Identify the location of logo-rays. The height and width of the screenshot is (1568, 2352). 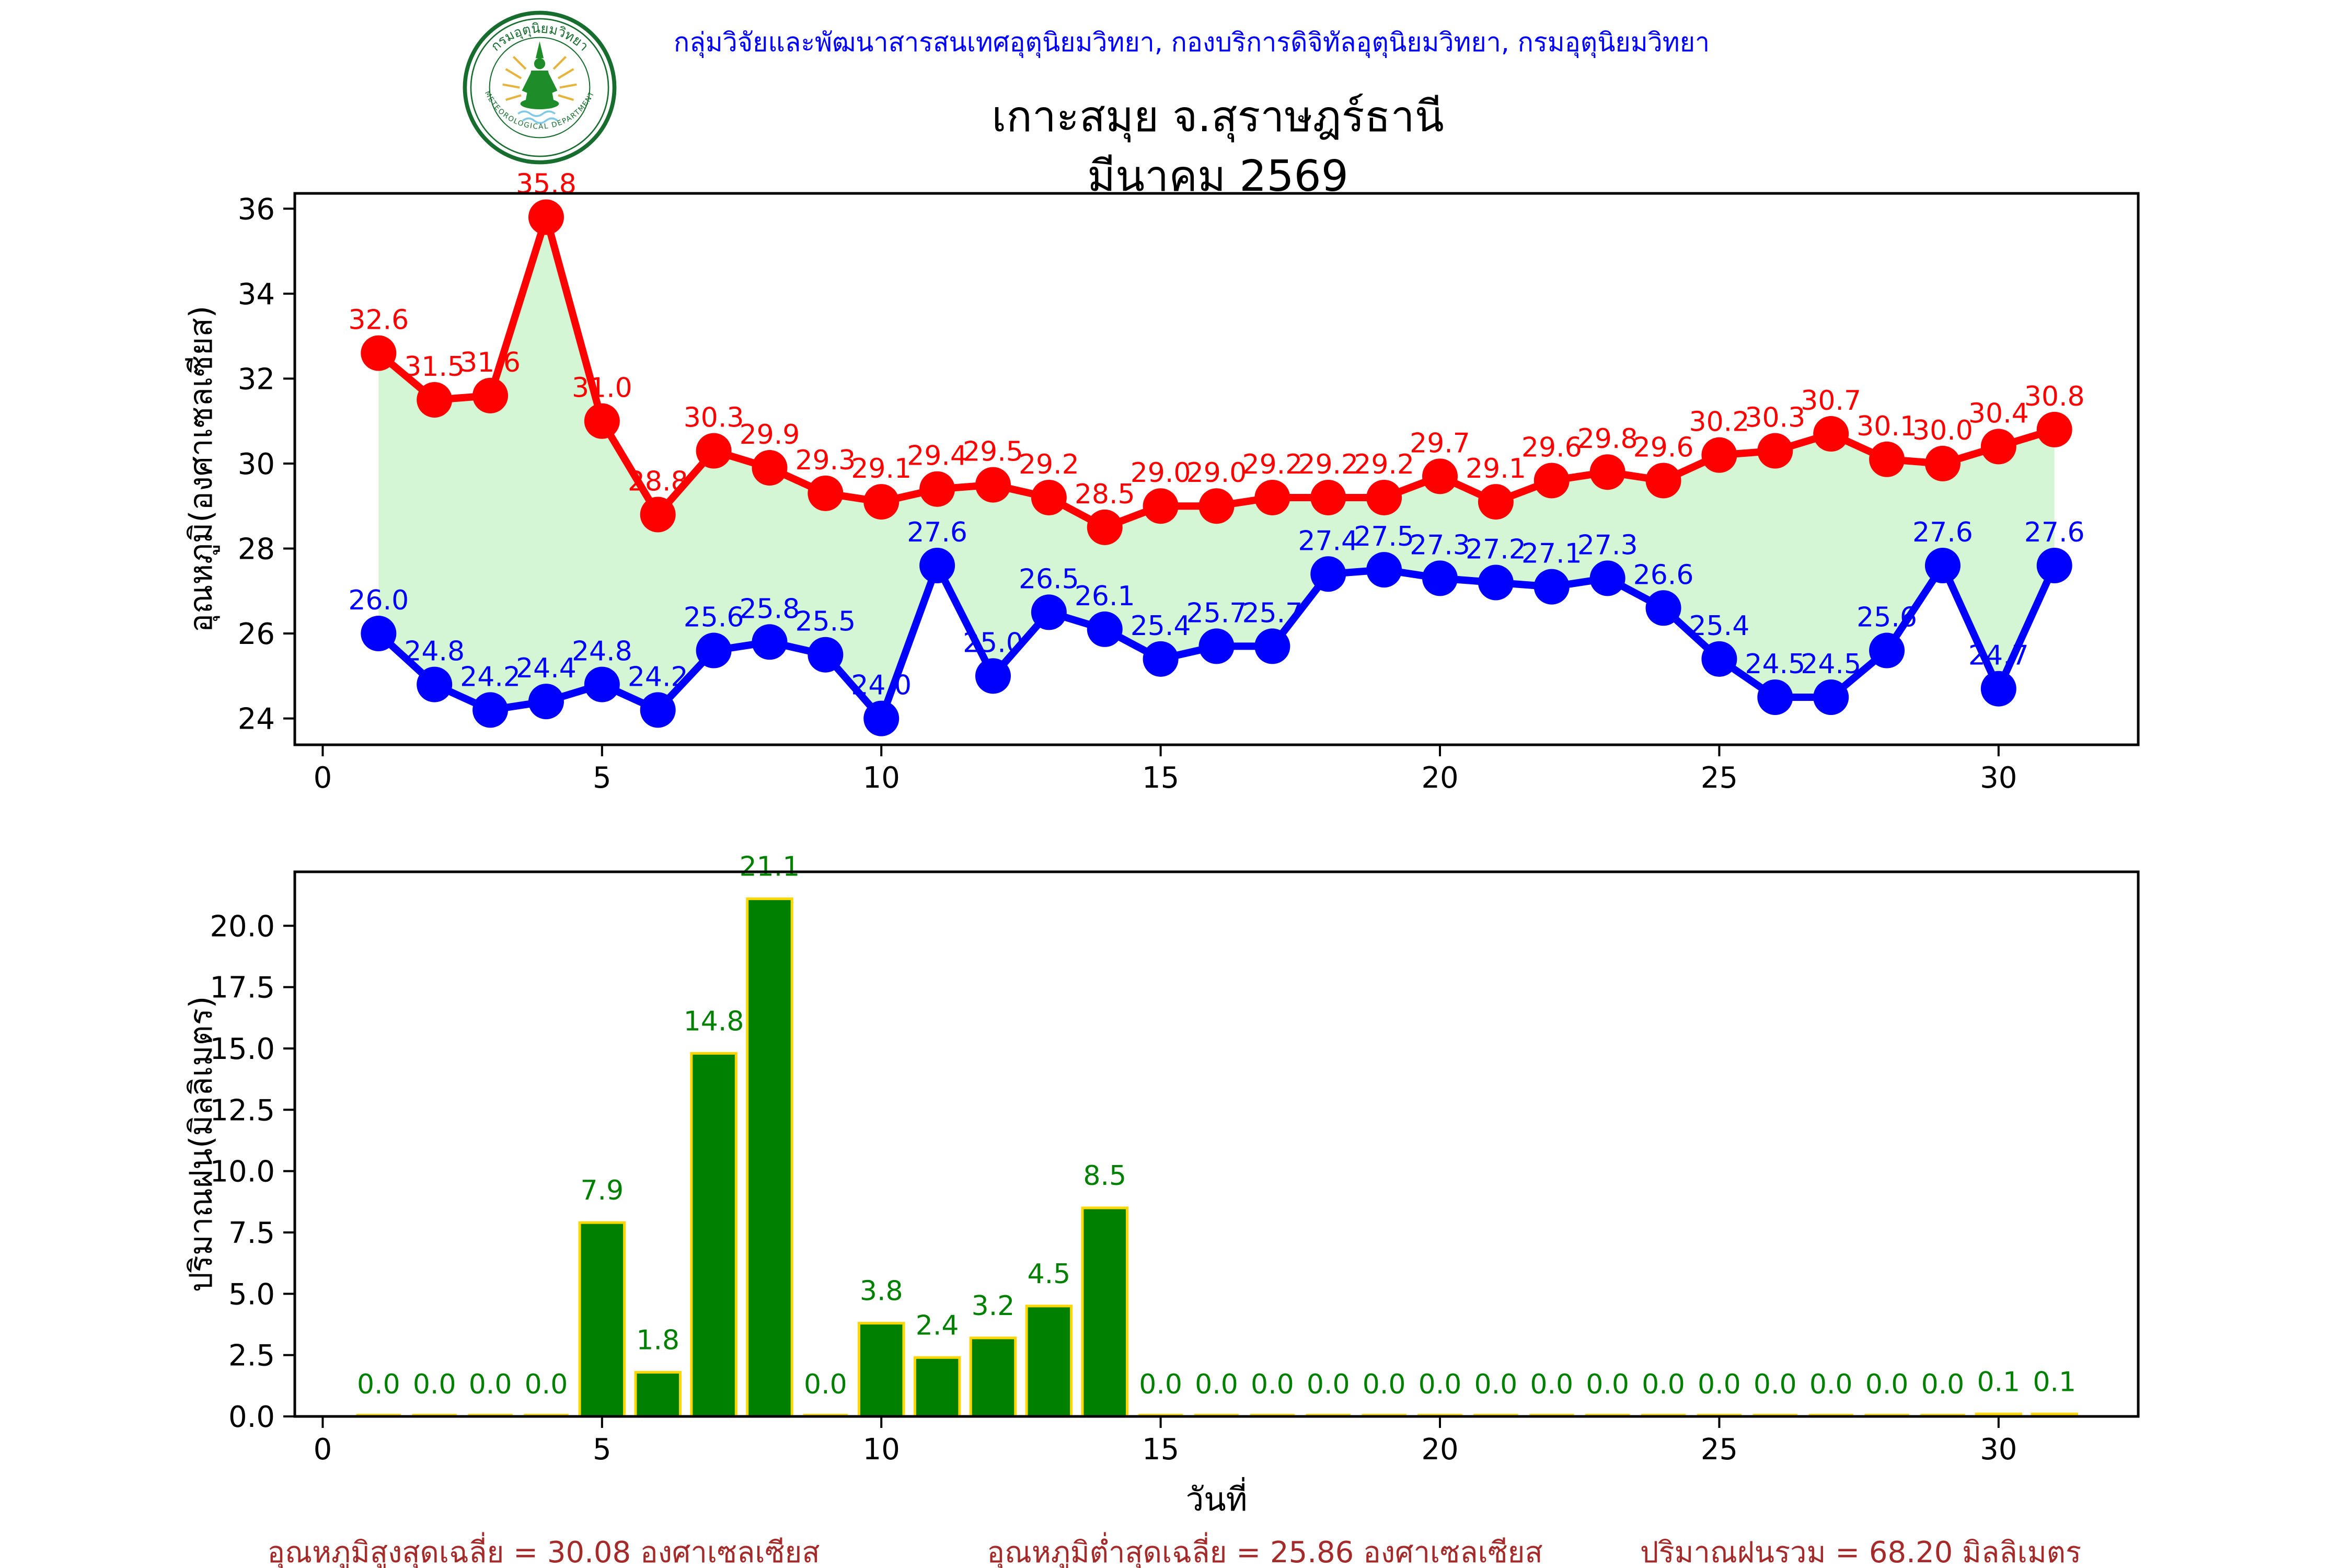
(539, 78).